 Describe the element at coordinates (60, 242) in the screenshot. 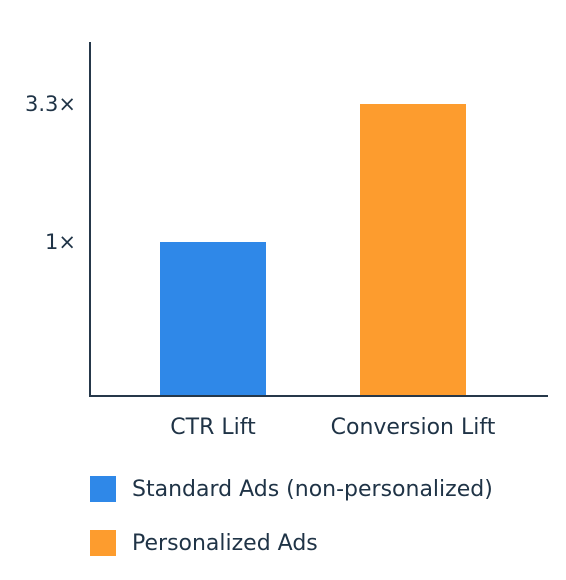

I see `y-tick-label-0: 1×` at that location.